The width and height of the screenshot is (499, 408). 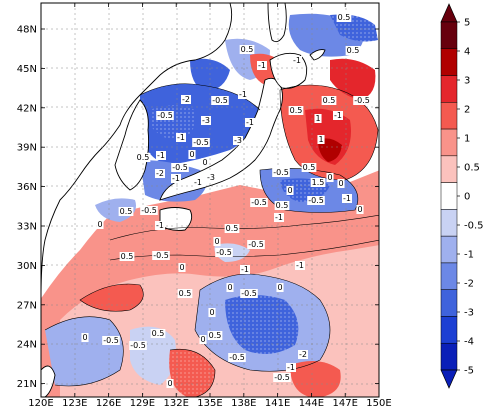 What do you see at coordinates (74, 403) in the screenshot?
I see `lon-label: 123E` at bounding box center [74, 403].